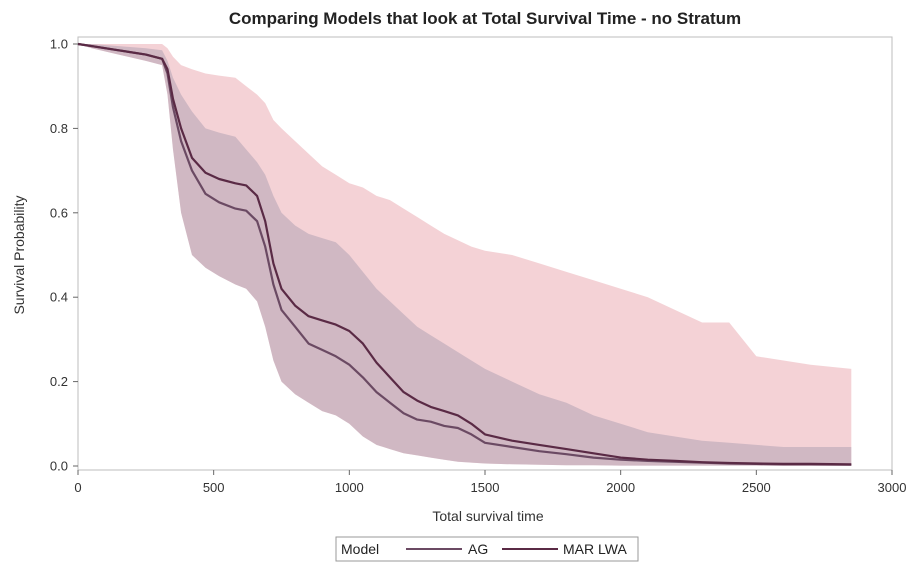  What do you see at coordinates (64, 255) in the screenshot?
I see `y-axis-ticks: 0.0 0.2 0.4 0.6 0.8 1.0` at bounding box center [64, 255].